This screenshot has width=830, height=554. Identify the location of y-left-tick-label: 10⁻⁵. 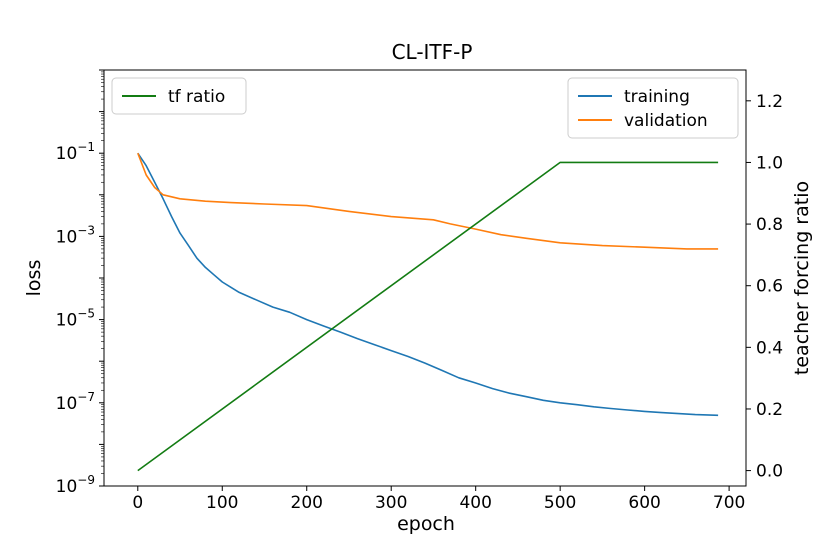
(75, 319).